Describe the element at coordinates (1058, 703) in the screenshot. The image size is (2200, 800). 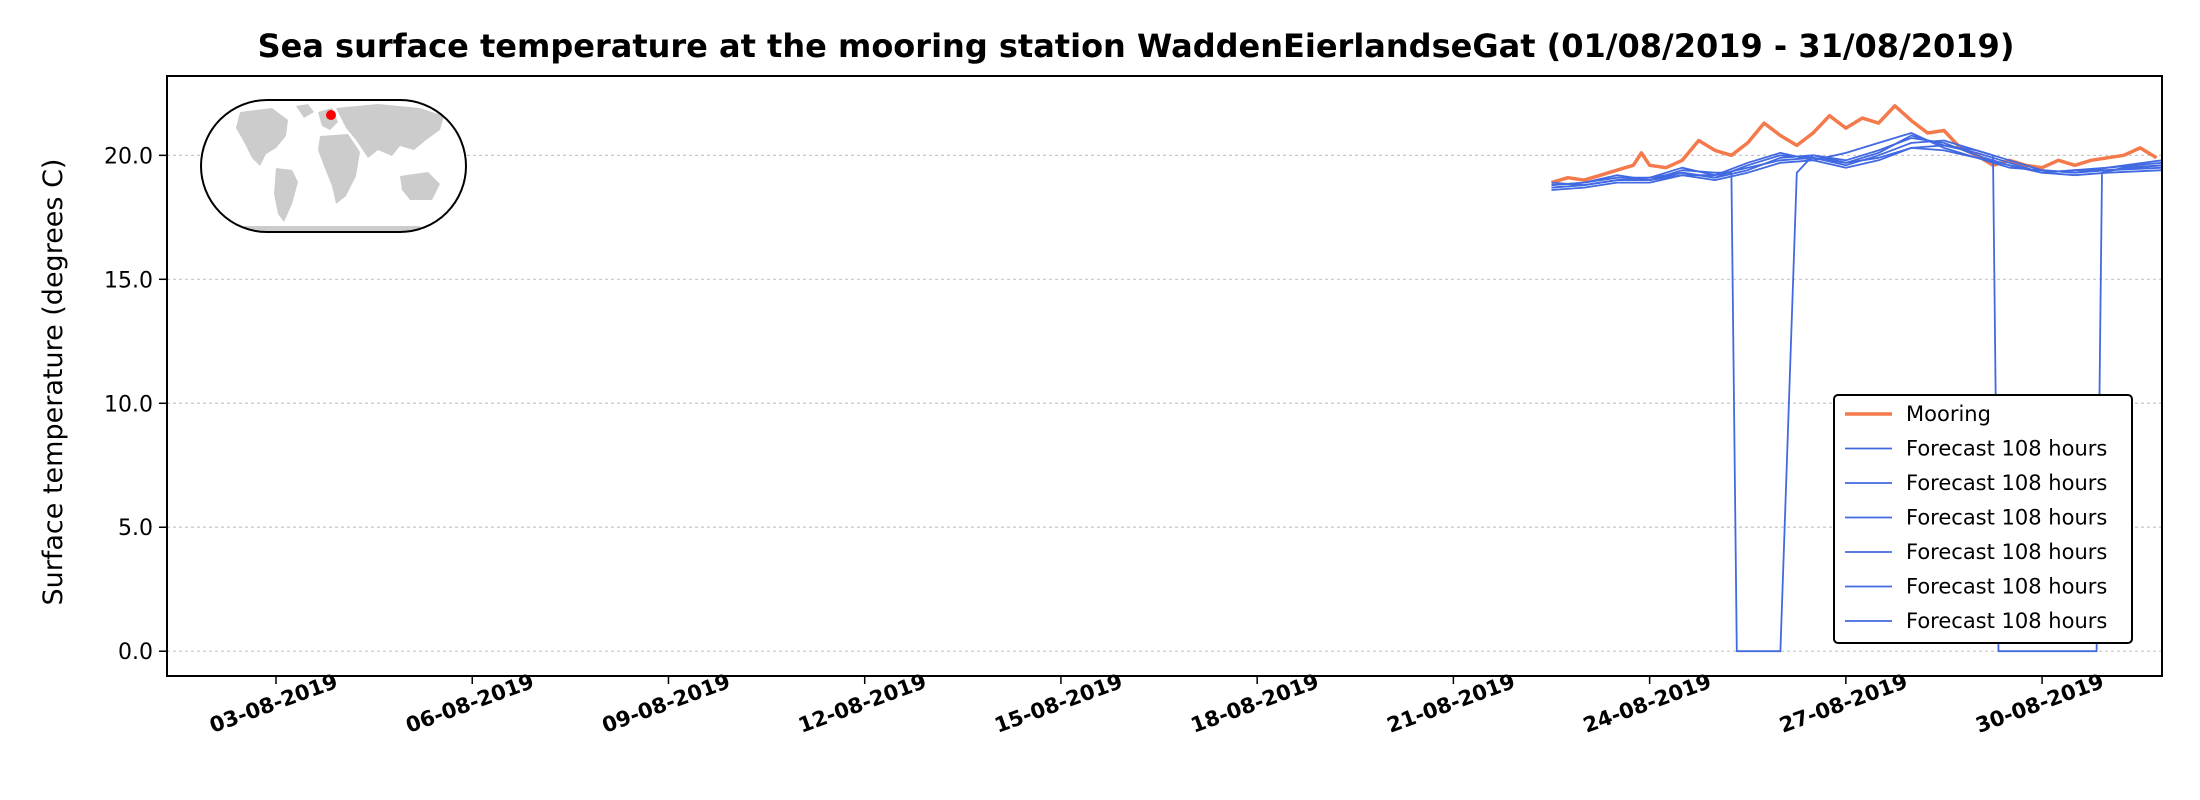
I see `x-tick-label: 15-08-2019` at that location.